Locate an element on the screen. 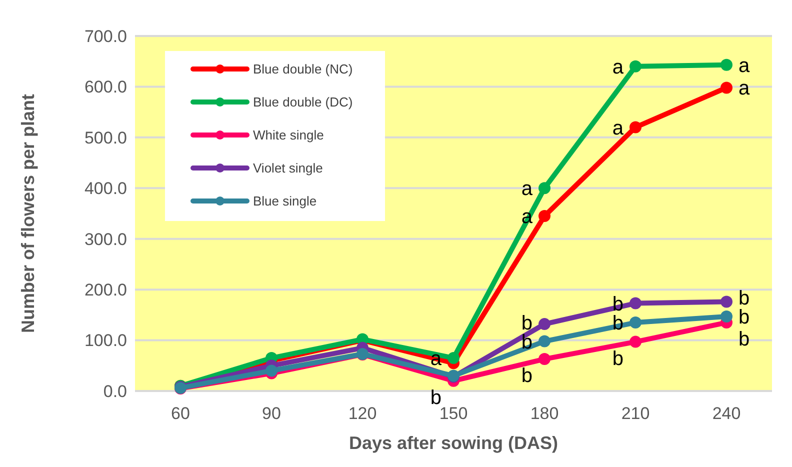 The height and width of the screenshot is (467, 792). y-tick-label: 500.0 is located at coordinates (105, 138).